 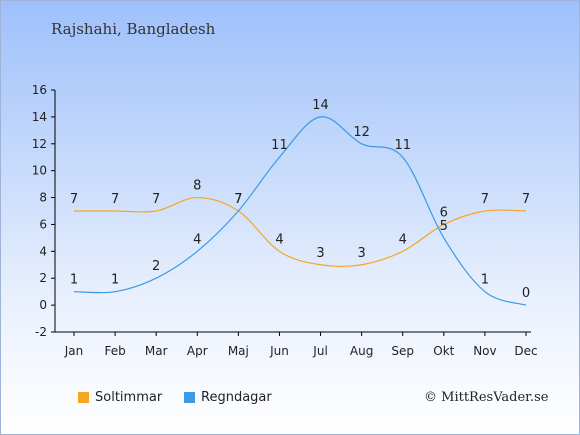 I want to click on y-tick-label: 2, so click(x=43, y=278).